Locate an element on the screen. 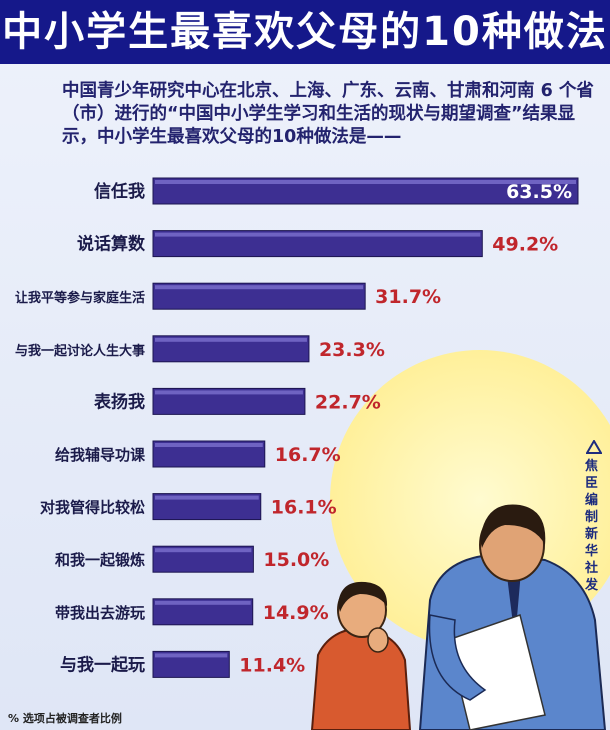 The height and width of the screenshot is (730, 610). category-label-9: 与我一起玩 is located at coordinates (102, 664).